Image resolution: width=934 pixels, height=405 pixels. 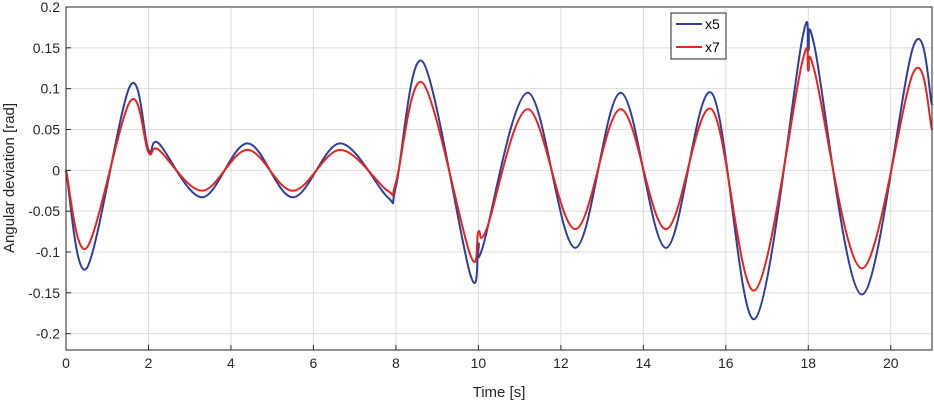 What do you see at coordinates (48, 334) in the screenshot?
I see `y-tick-label: -0.2` at bounding box center [48, 334].